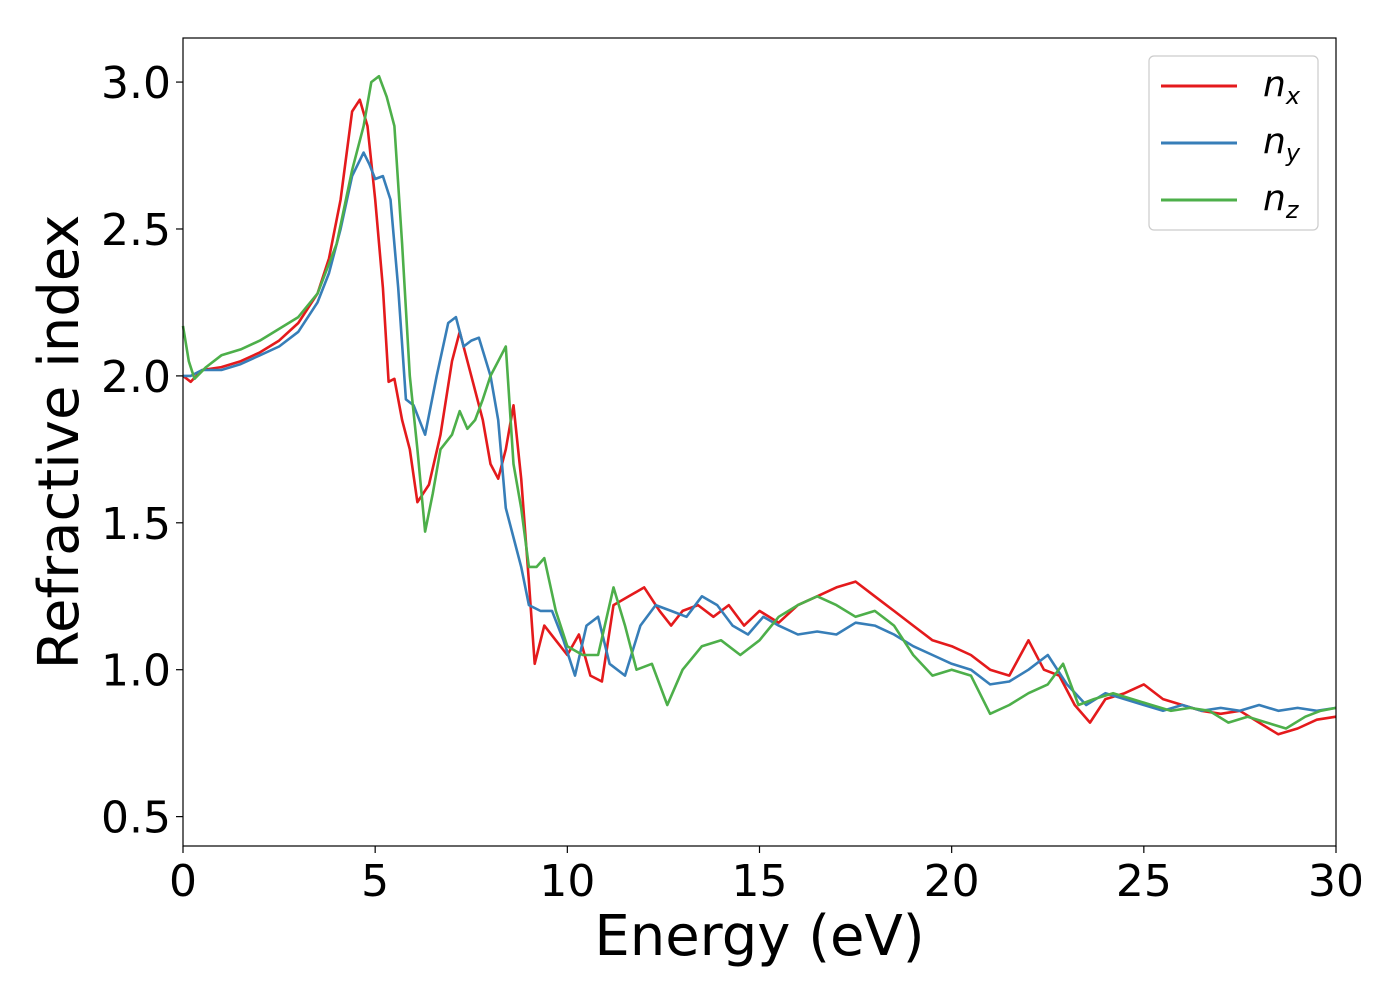 This screenshot has height=1000, width=1400. Describe the element at coordinates (136, 671) in the screenshot. I see `y-tick-label: 1.0` at that location.